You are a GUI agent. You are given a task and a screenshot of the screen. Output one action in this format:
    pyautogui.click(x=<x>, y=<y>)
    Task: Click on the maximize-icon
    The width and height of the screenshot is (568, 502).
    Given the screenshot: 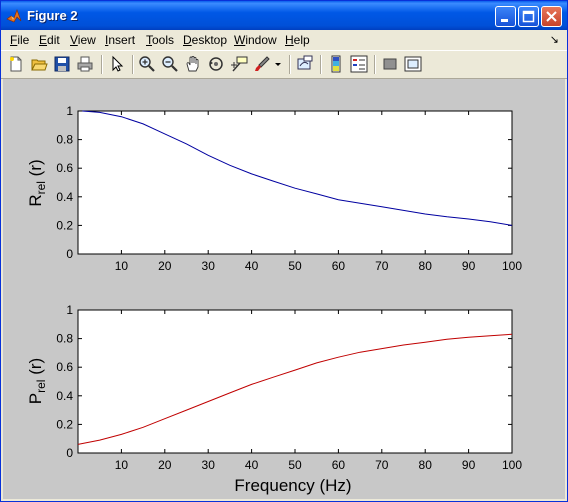 What is the action you would take?
    pyautogui.click(x=528, y=16)
    